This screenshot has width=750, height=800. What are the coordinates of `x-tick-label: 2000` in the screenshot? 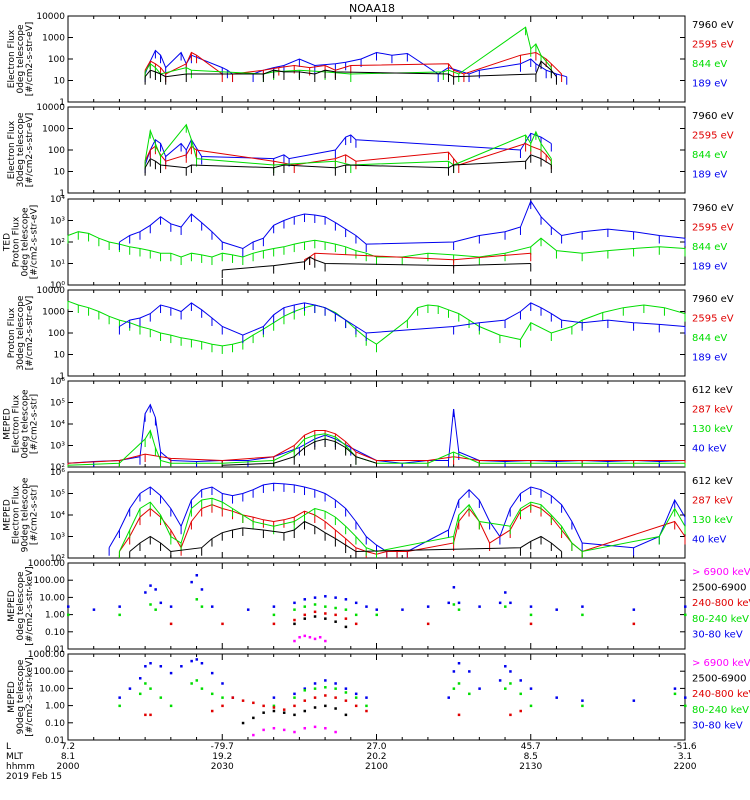 It's located at (68, 767).